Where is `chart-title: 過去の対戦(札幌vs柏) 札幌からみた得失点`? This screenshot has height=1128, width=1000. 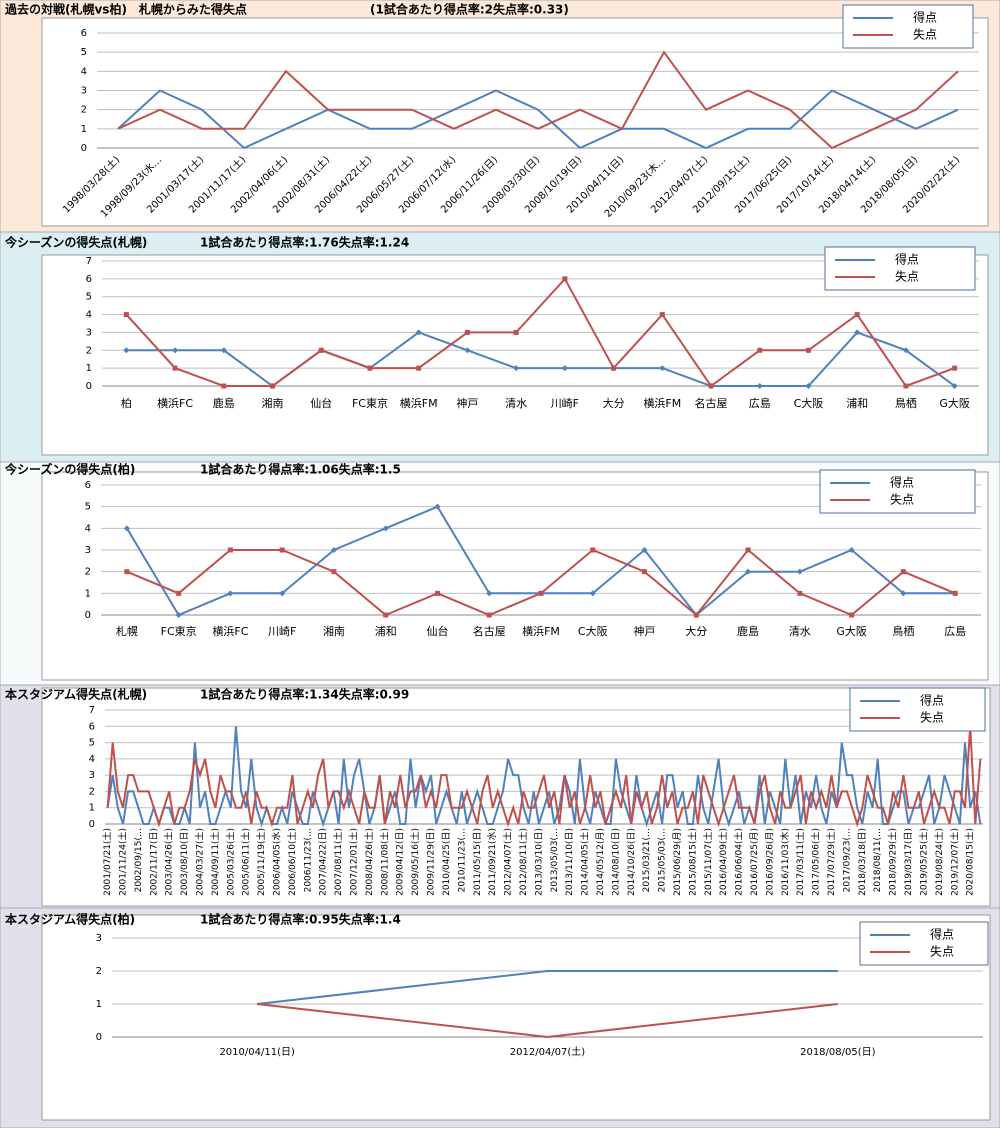
chart-title: 過去の対戦(札幌vs柏) 札幌からみた得失点 is located at coordinates (125, 9).